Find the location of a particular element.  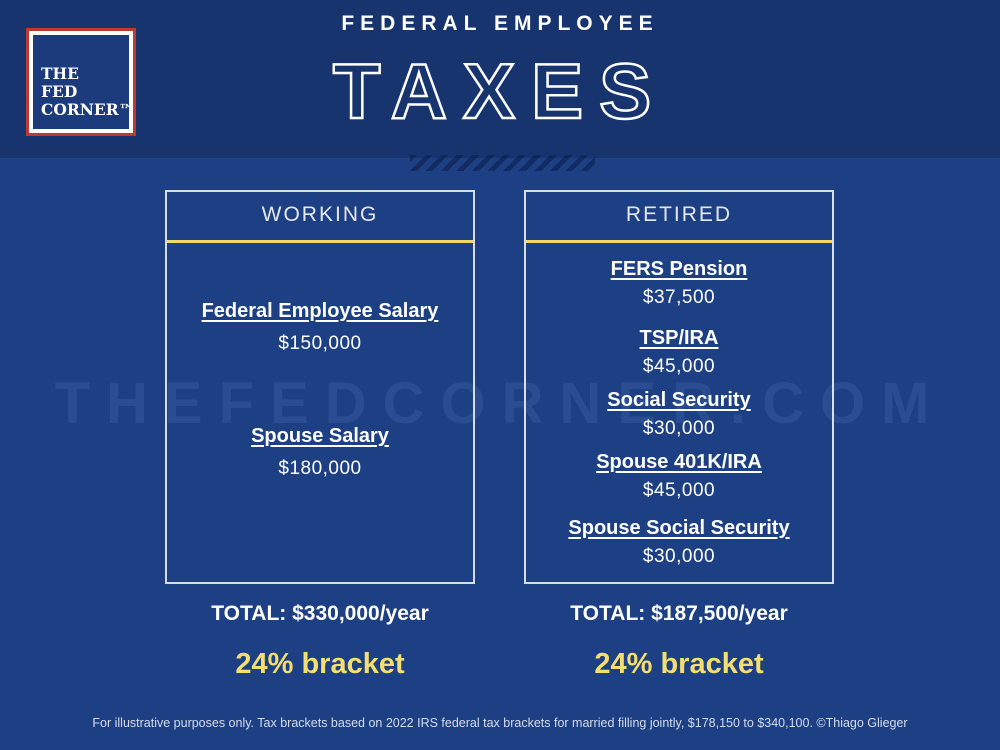

item-value: $180,000 is located at coordinates (320, 468).